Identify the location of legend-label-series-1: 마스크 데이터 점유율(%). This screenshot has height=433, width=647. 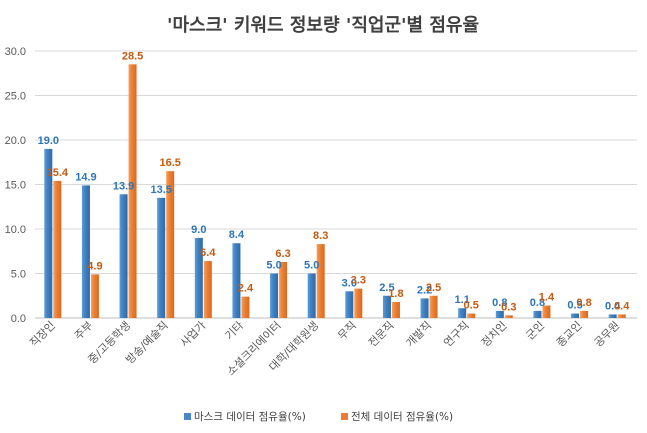
(250, 417).